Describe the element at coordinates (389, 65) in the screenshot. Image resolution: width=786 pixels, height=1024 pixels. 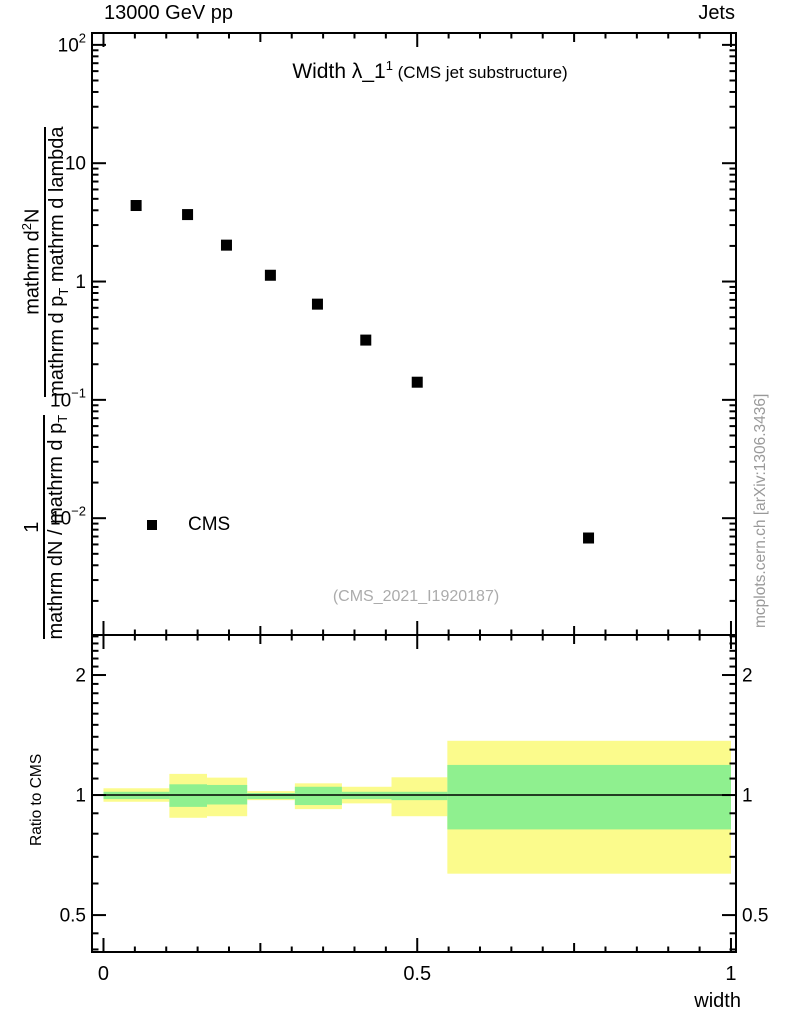
I see `plot-title-superscript: 1` at that location.